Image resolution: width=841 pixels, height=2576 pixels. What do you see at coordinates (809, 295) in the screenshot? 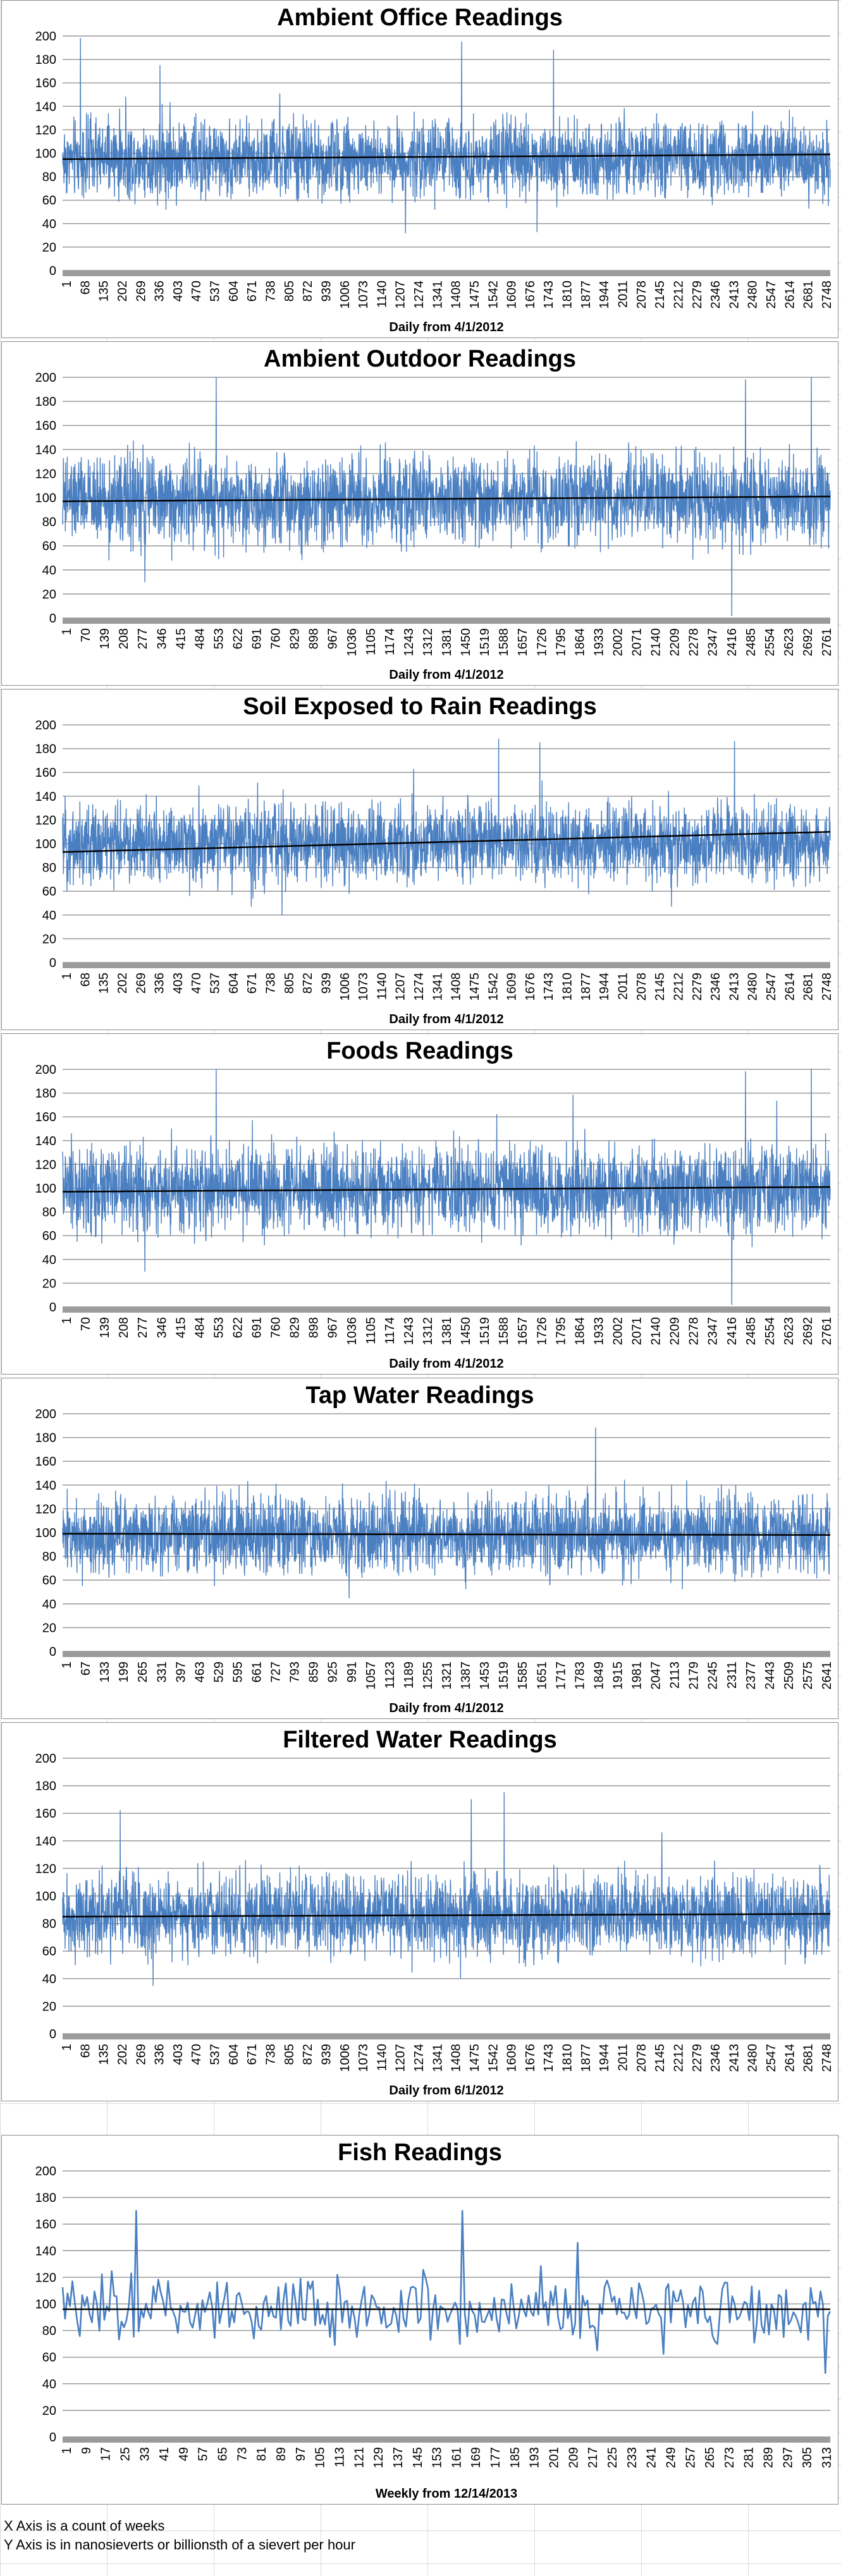
I see `x-tick-label: 2681` at bounding box center [809, 295].